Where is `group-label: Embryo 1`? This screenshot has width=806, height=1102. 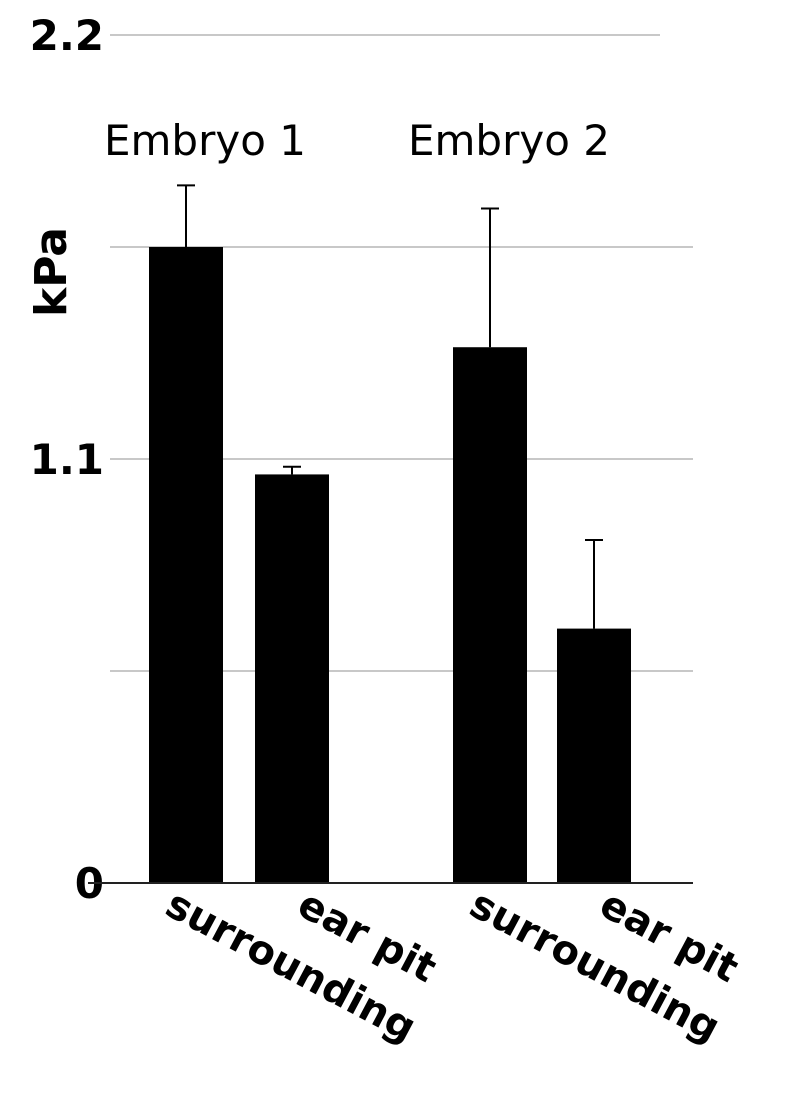 group-label: Embryo 1 is located at coordinates (205, 140).